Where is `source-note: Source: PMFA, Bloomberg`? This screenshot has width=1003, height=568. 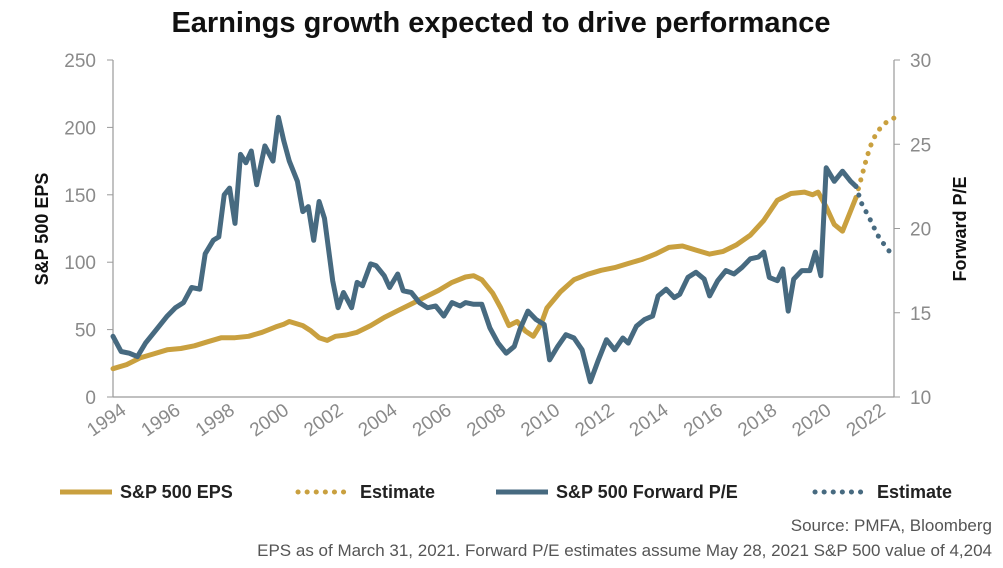
source-note: Source: PMFA, Bloomberg is located at coordinates (891, 525).